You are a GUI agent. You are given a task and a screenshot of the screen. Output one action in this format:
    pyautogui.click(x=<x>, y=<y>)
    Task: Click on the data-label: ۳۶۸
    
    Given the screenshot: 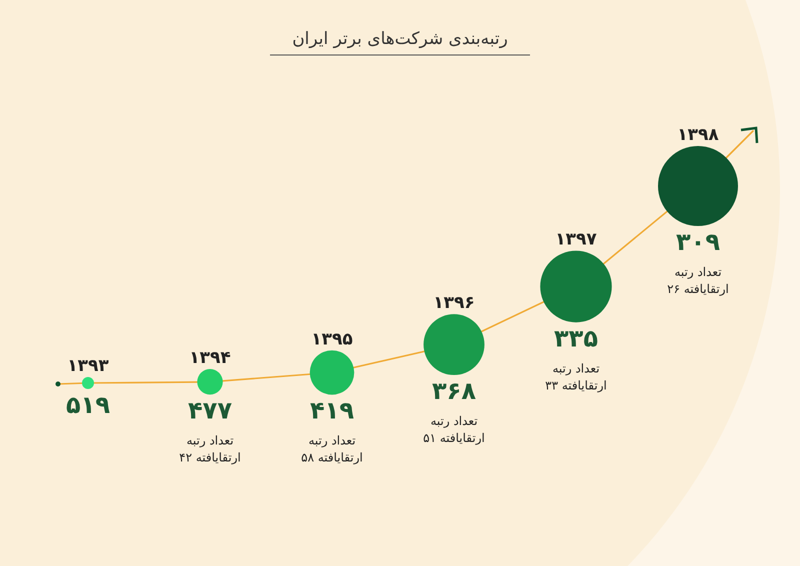 What is the action you would take?
    pyautogui.click(x=454, y=391)
    